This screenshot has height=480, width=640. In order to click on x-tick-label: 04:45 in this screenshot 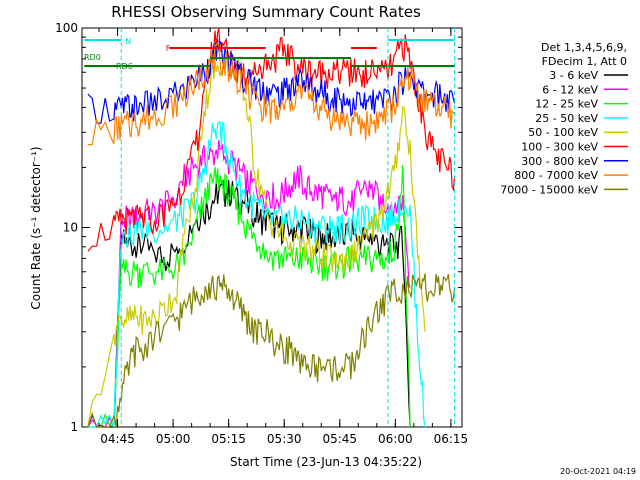, I will do `click(117, 439)`.